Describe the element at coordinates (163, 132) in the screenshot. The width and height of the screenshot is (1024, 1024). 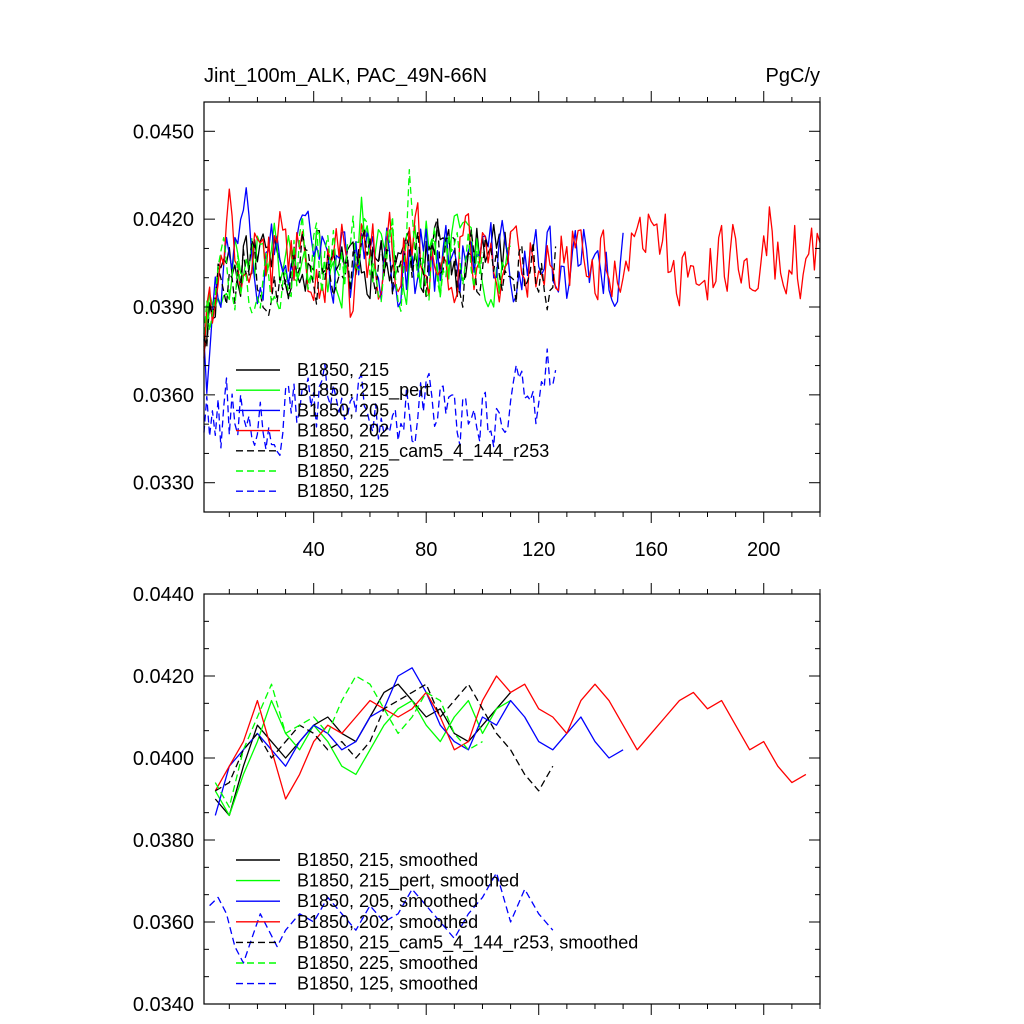
I see `y-tick-label: 0.0450` at that location.